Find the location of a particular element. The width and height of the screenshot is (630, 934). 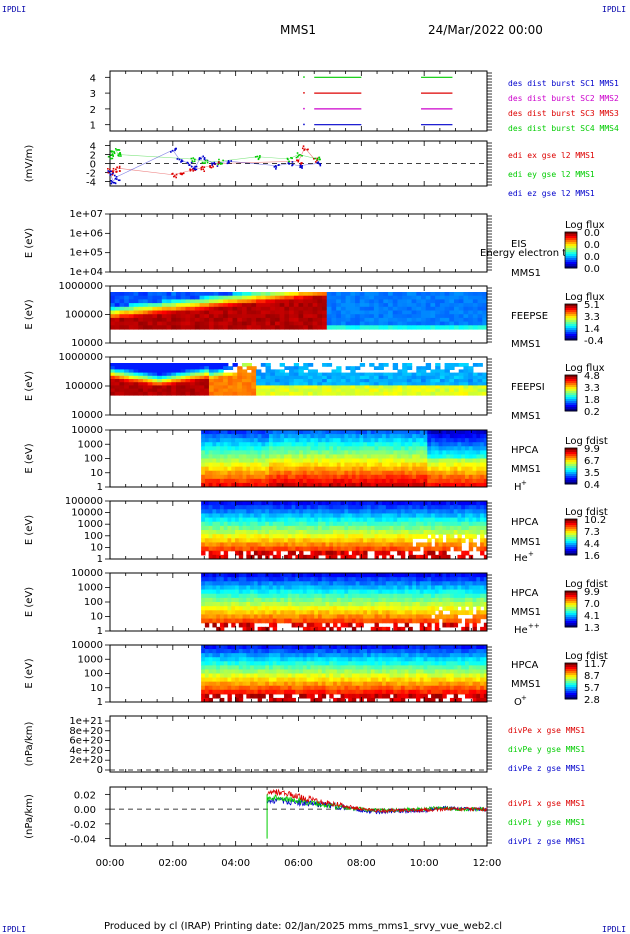

y-tick-label: 10000 is located at coordinates (87, 430).